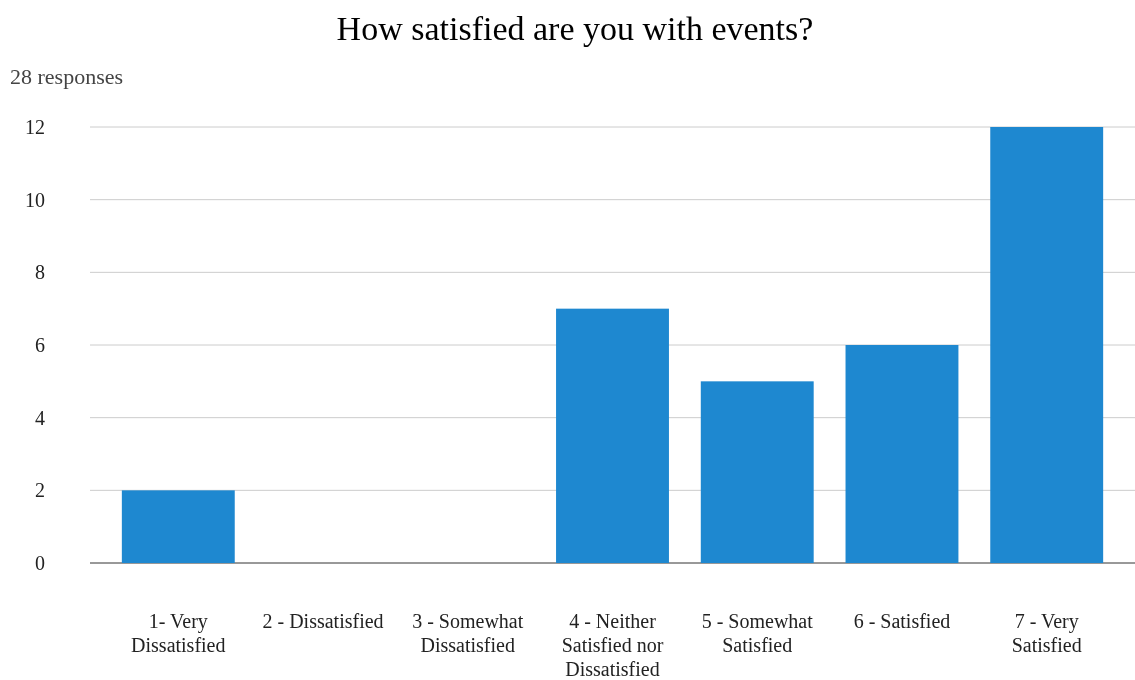 This screenshot has height=680, width=1135. Describe the element at coordinates (612, 645) in the screenshot. I see `x-tick-label: 4 - Neither Satisfied nor Dissatisfied` at that location.